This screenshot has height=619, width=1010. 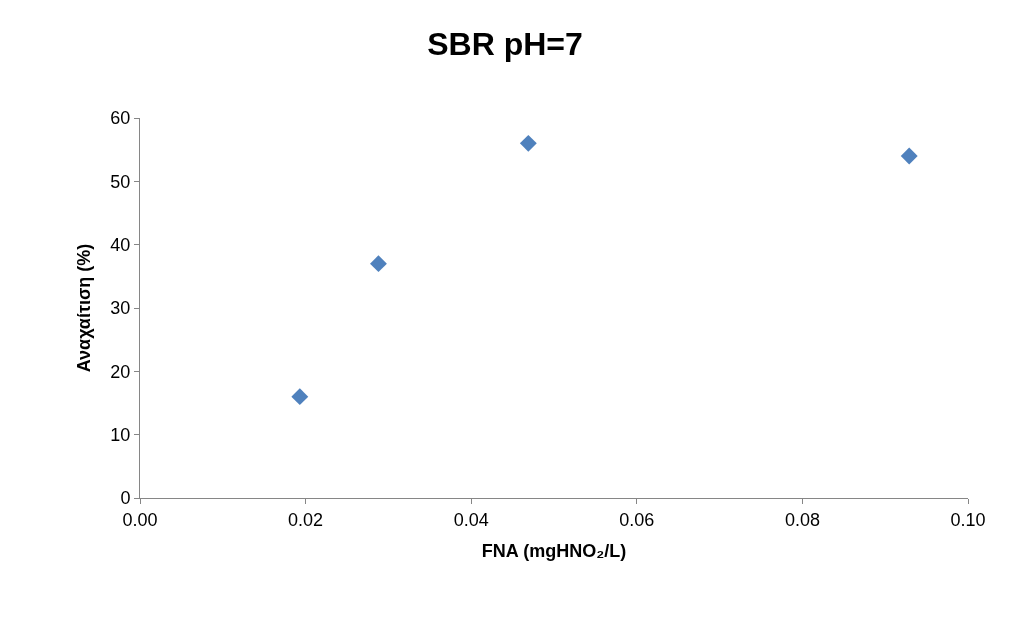 I want to click on x-axis-title: FNA (mgHNO₂/L), so click(x=554, y=550).